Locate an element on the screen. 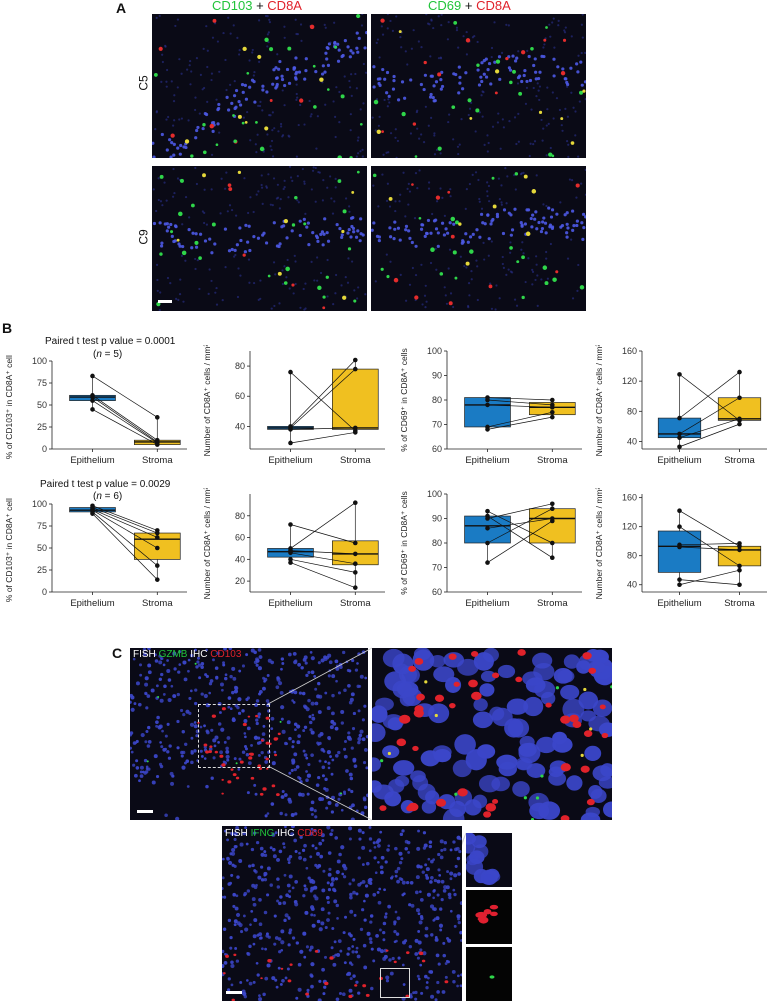 The height and width of the screenshot is (1005, 775). fish-ifng-label: FISH IFNG IHC CD69 is located at coordinates (274, 833).